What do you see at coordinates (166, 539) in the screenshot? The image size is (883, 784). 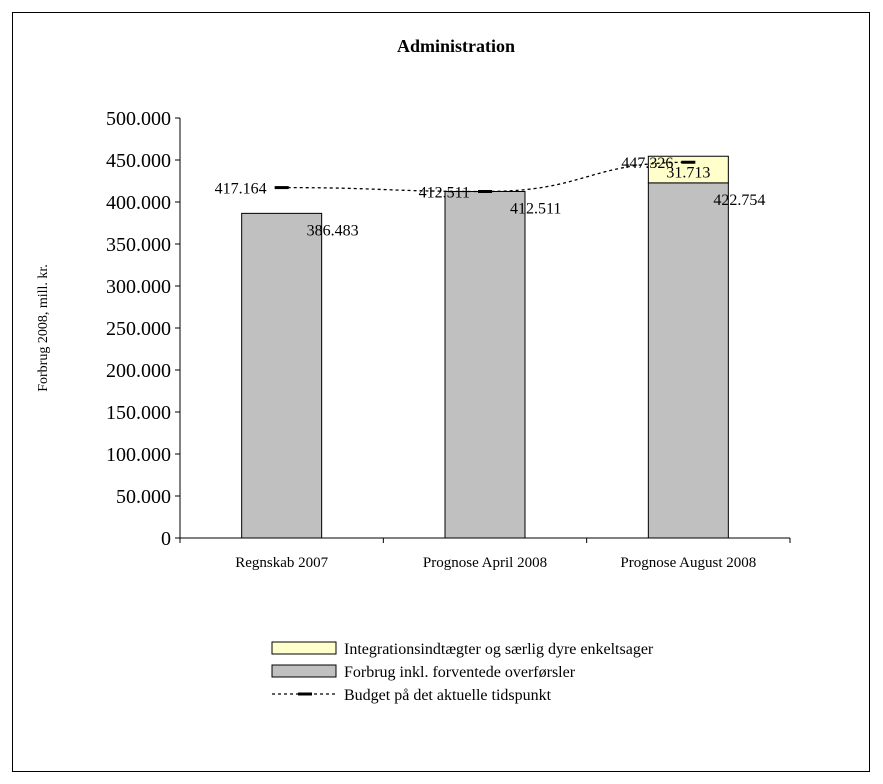 I see `y-tick-label: 0` at bounding box center [166, 539].